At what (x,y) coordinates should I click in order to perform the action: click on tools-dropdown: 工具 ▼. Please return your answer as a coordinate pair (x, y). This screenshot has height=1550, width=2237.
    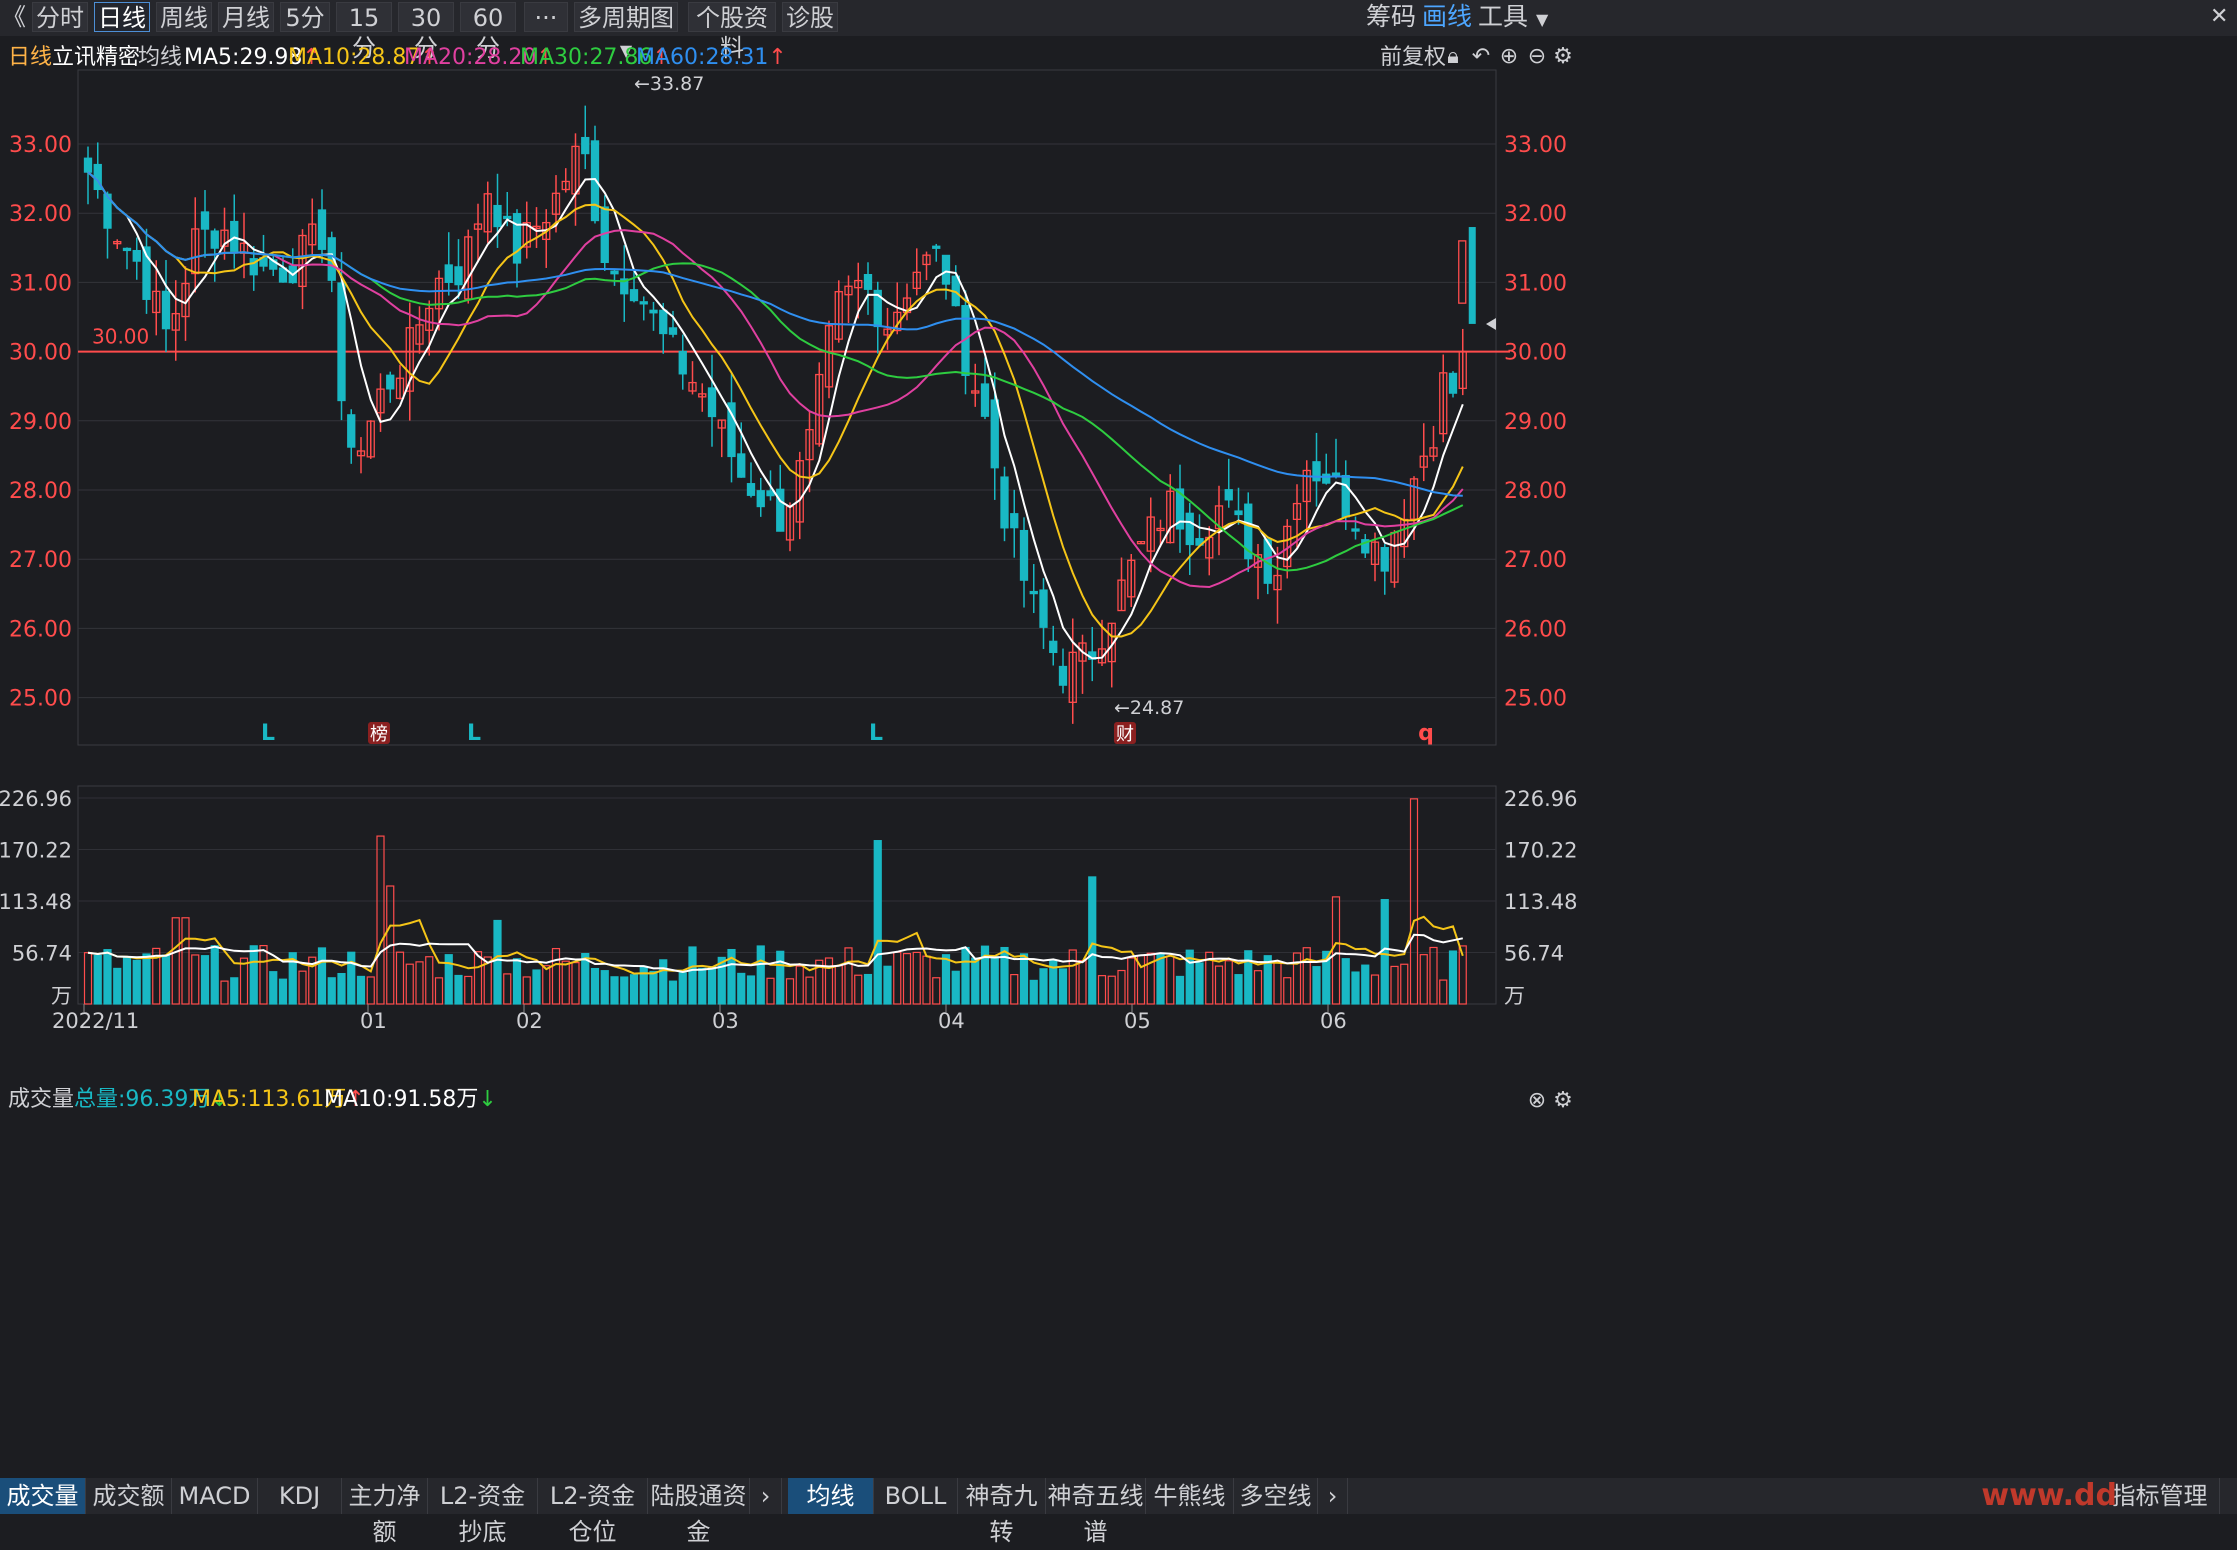
    Looking at the image, I should click on (1513, 17).